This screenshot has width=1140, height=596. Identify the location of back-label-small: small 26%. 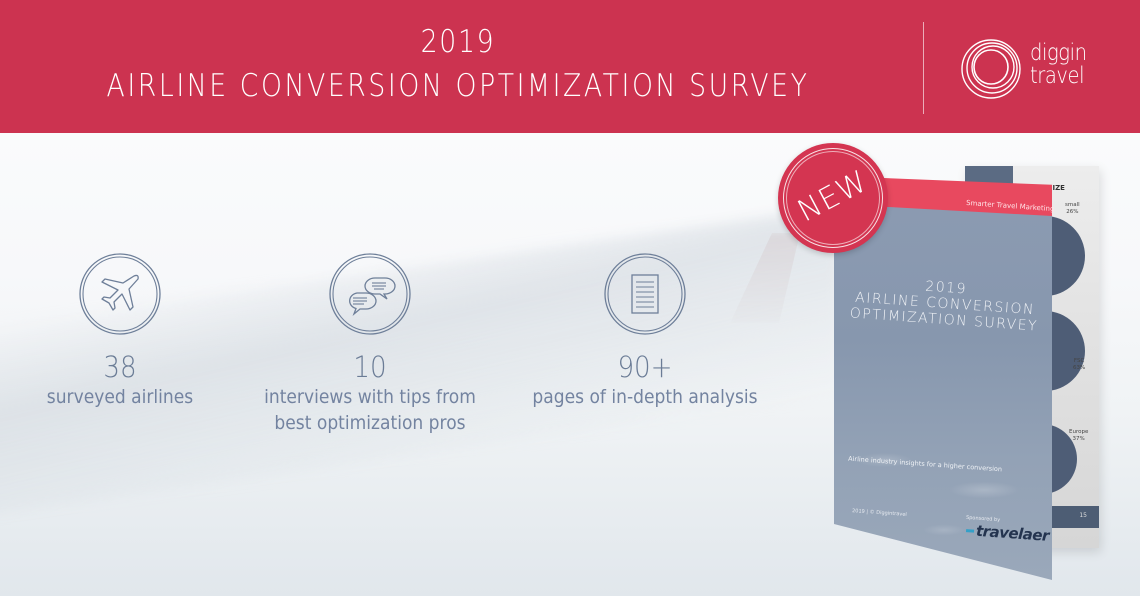
(1072, 208).